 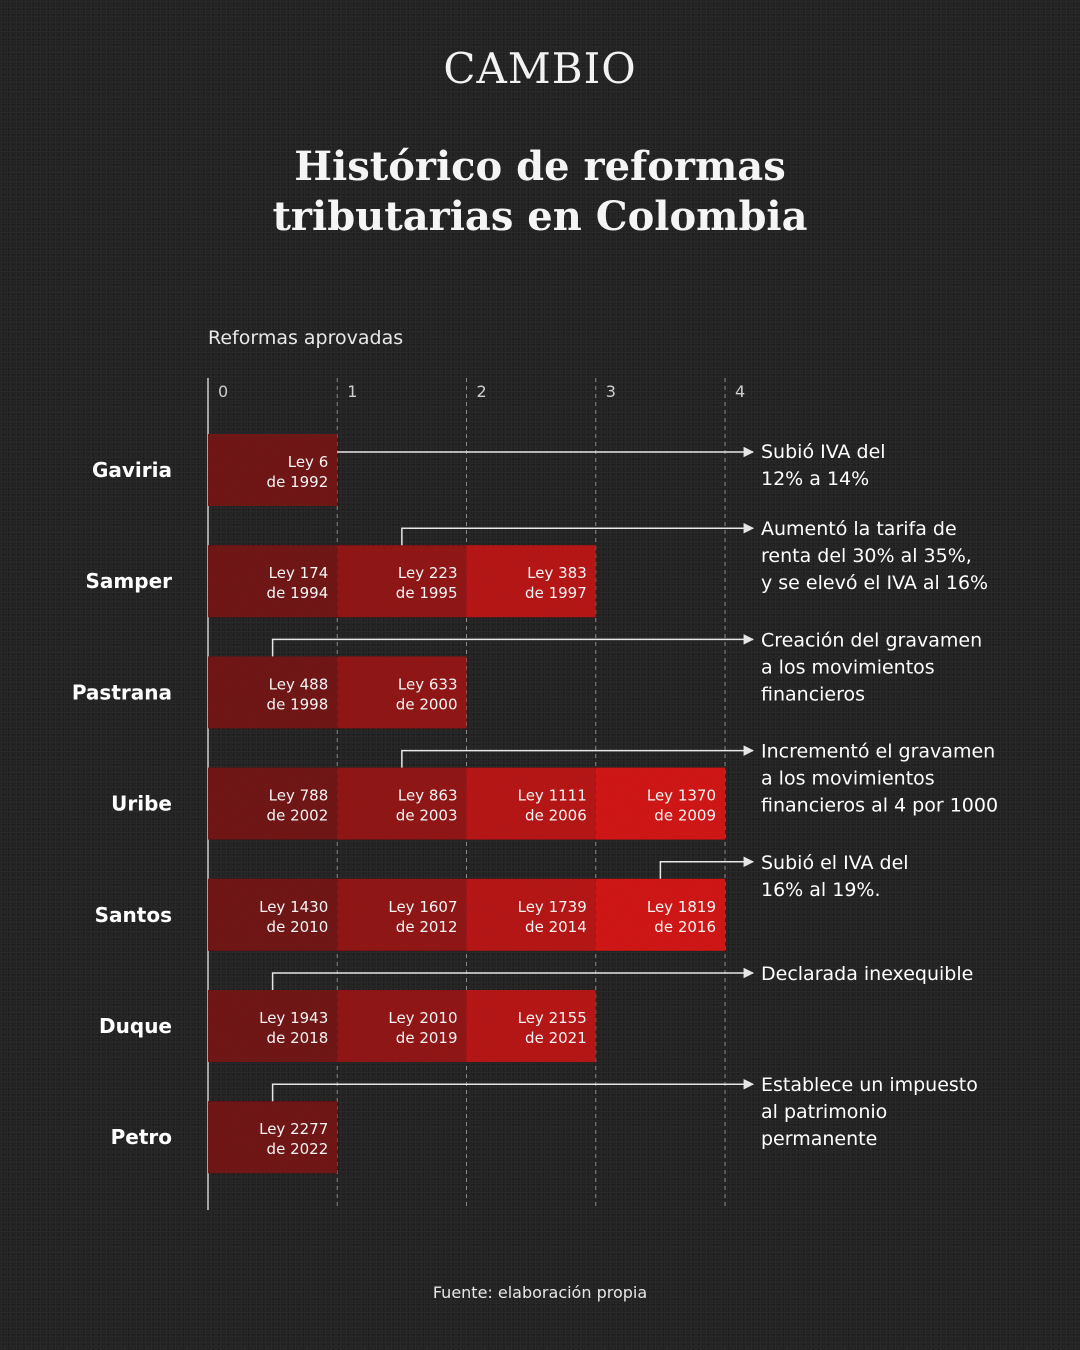 What do you see at coordinates (552, 796) in the screenshot?
I see `segment-label: Ley 1111` at bounding box center [552, 796].